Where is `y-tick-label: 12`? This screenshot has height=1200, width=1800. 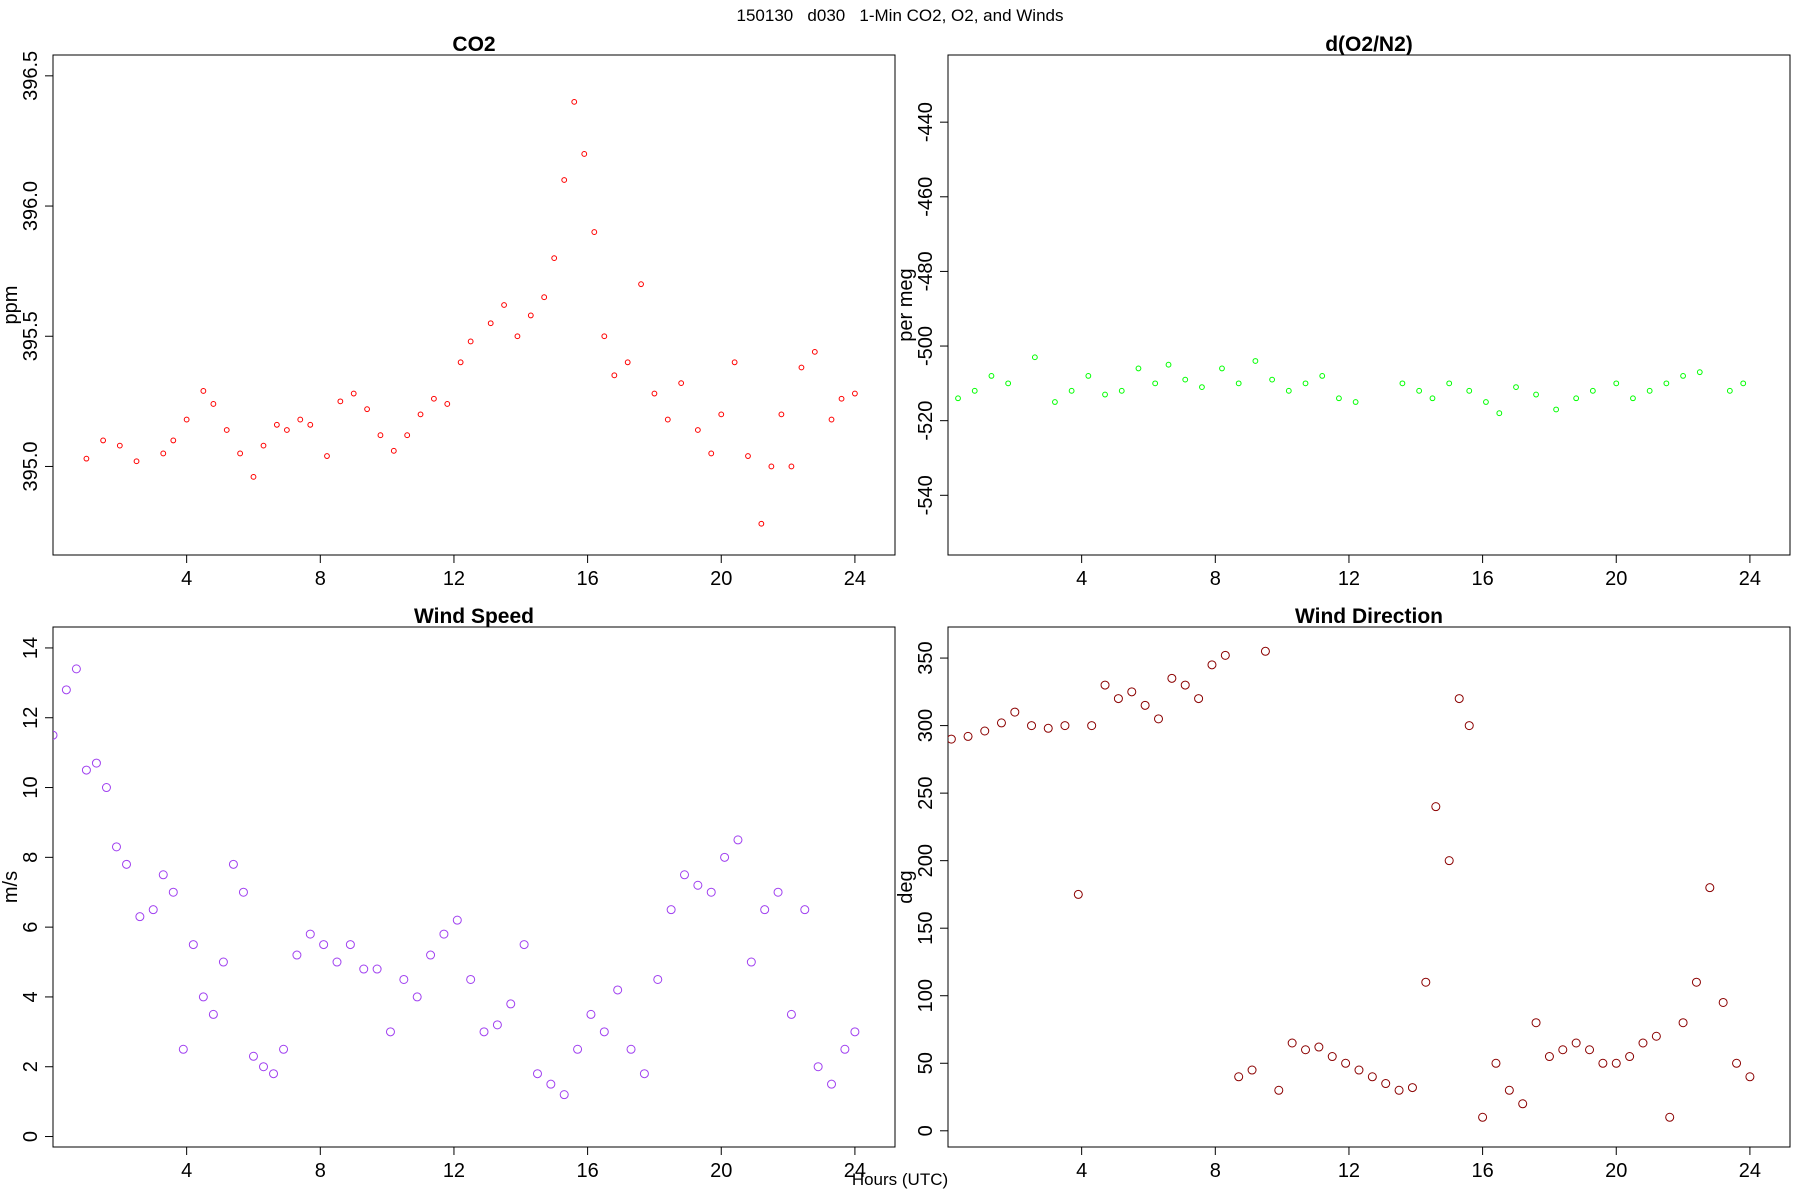
y-tick-label: 12 is located at coordinates (31, 718).